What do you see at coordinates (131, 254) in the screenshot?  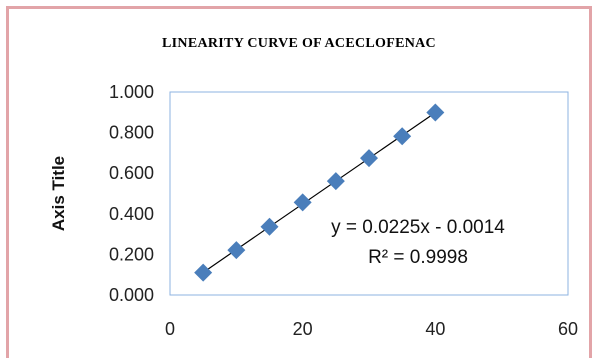 I see `y-tick-label: 0.200` at bounding box center [131, 254].